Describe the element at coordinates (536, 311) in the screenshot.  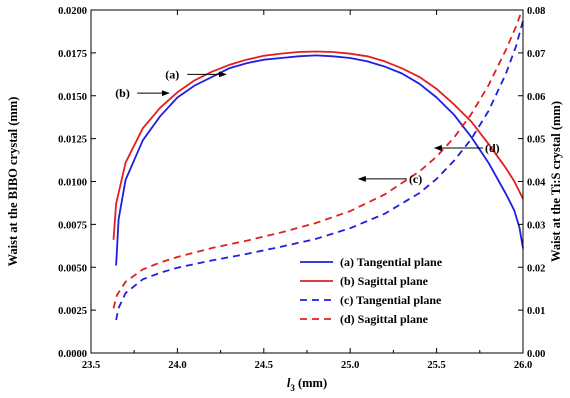
I see `y-right-tick-label: 0.01` at that location.